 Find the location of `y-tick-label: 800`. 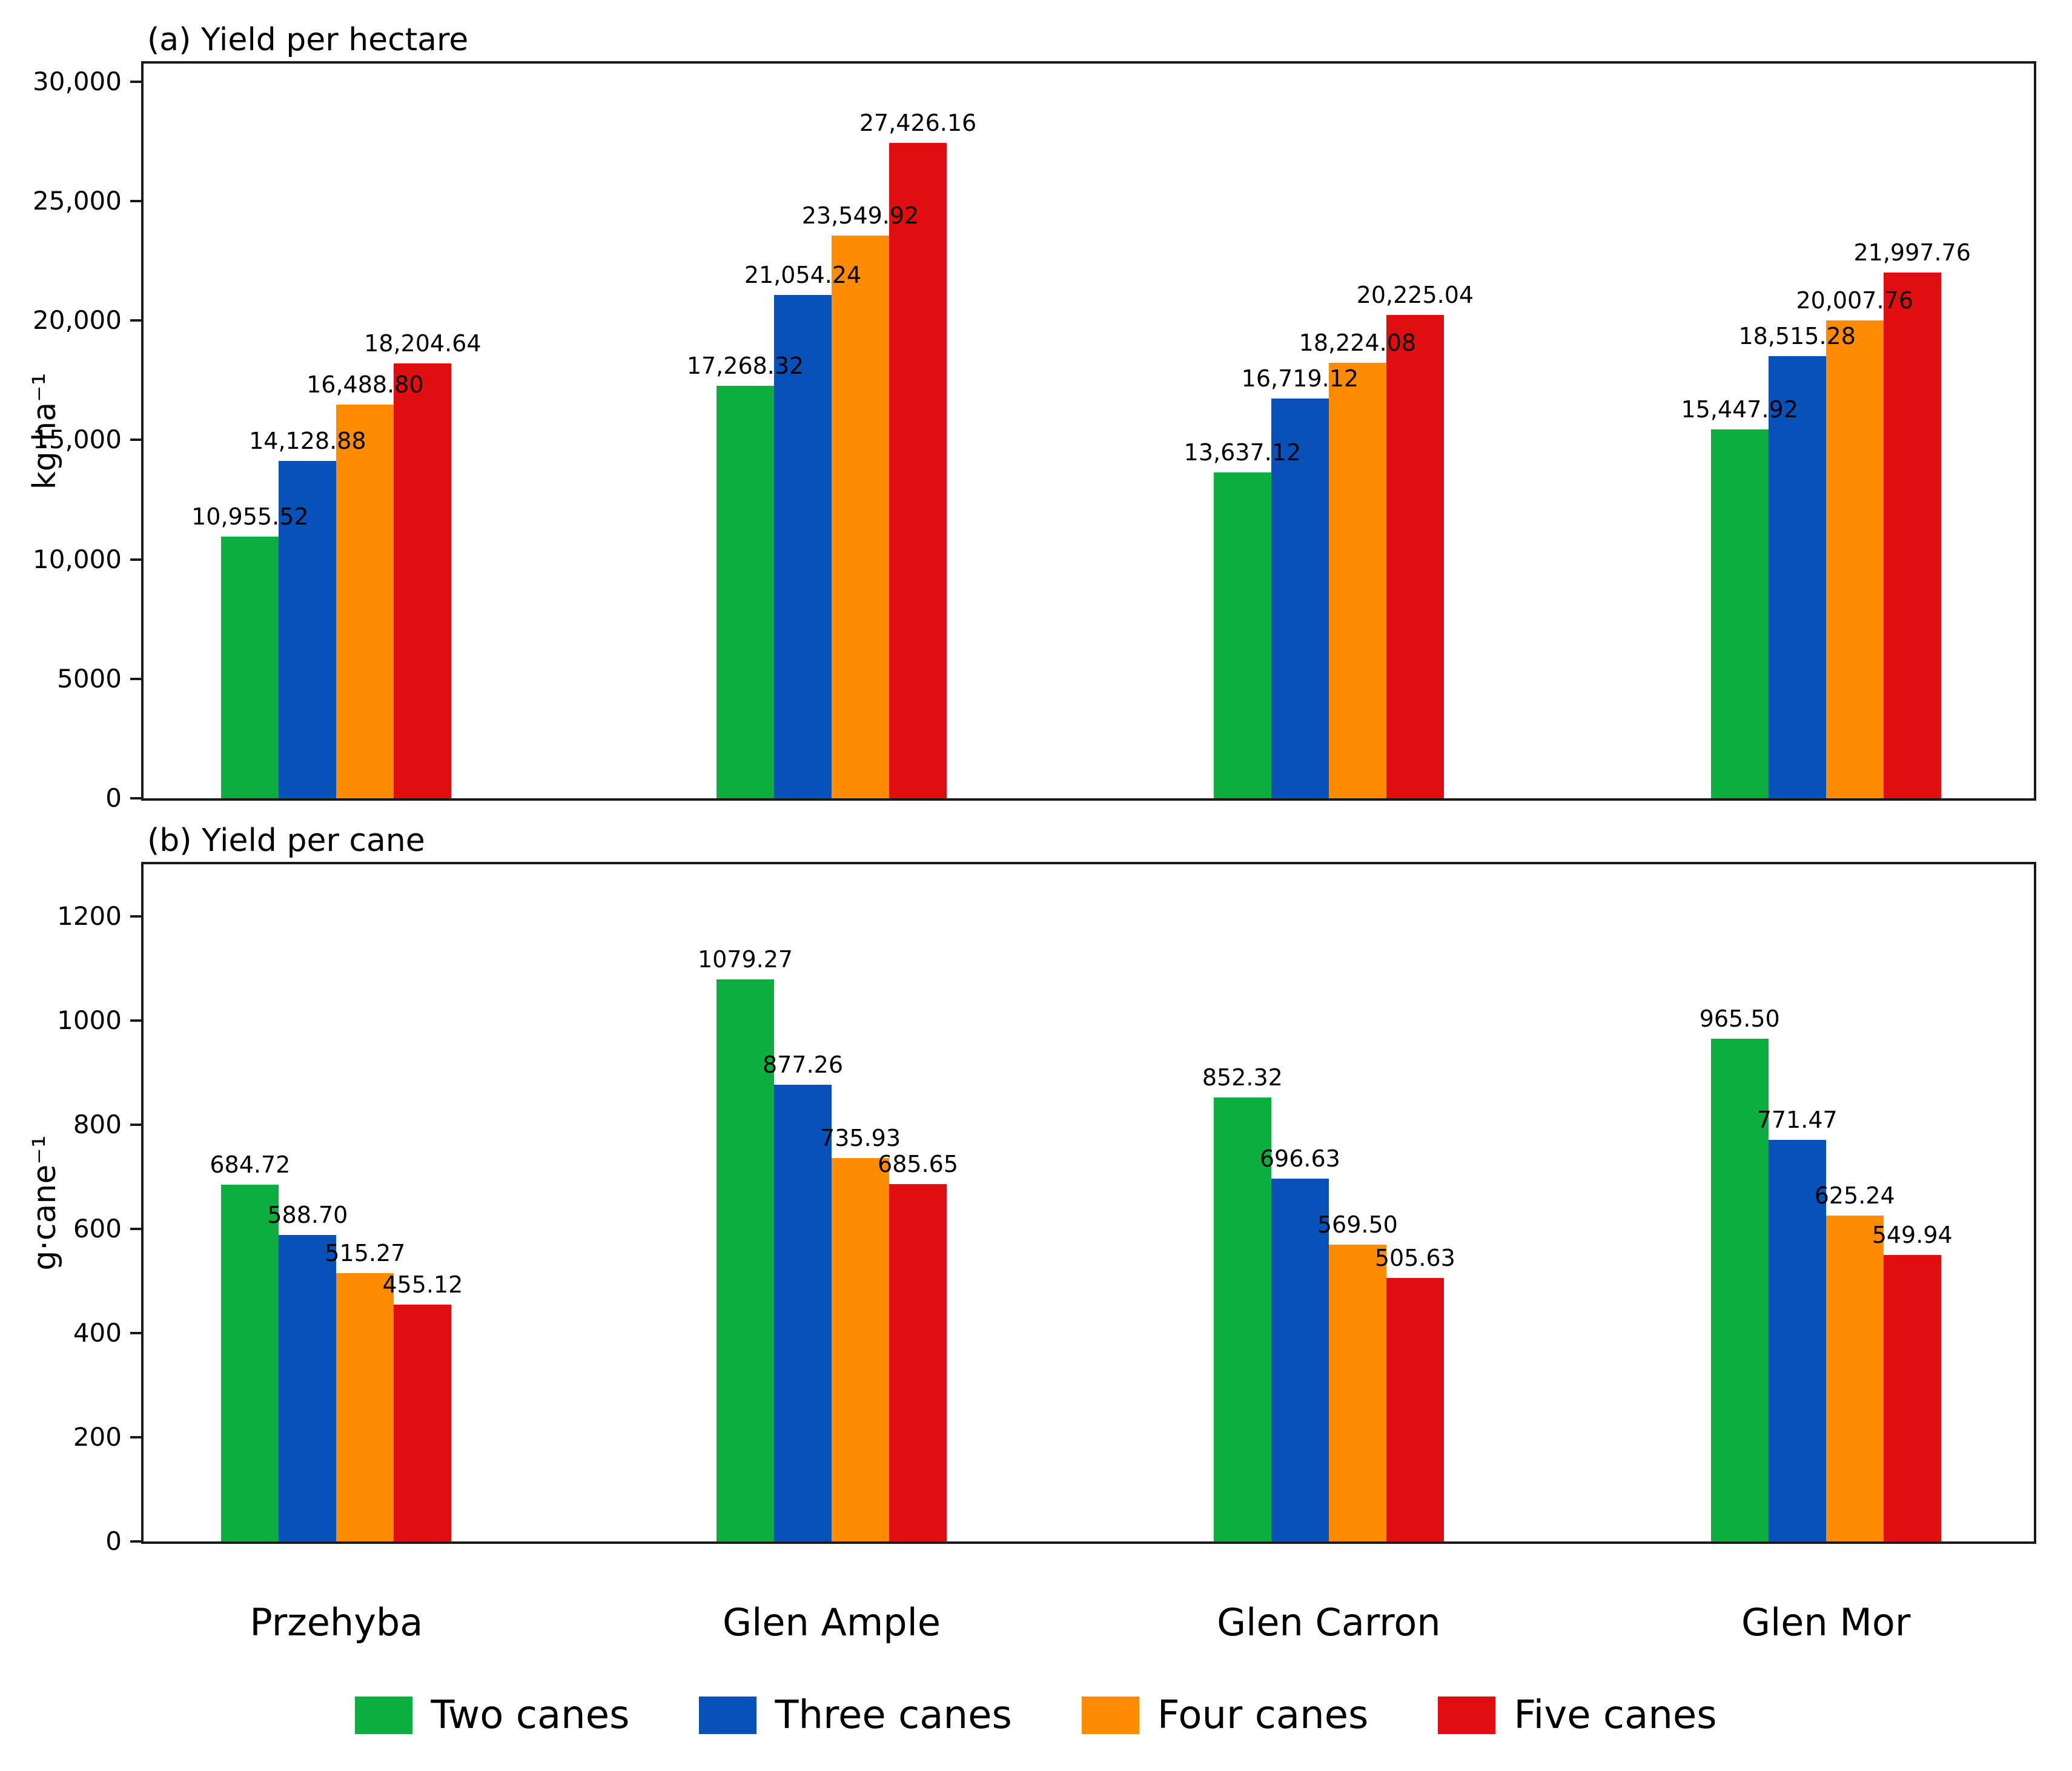

y-tick-label: 800 is located at coordinates (97, 1125).